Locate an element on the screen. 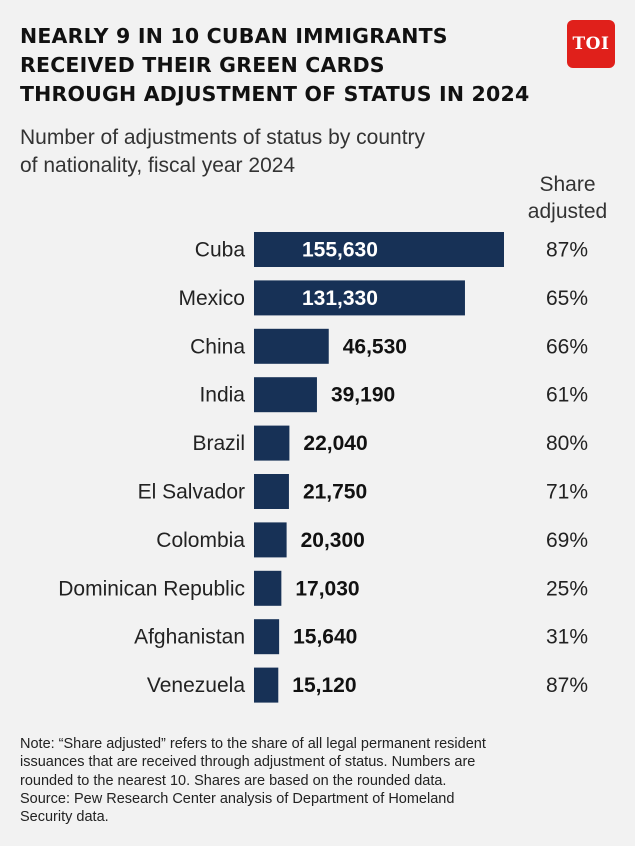  category-label: Afghanistan is located at coordinates (189, 637).